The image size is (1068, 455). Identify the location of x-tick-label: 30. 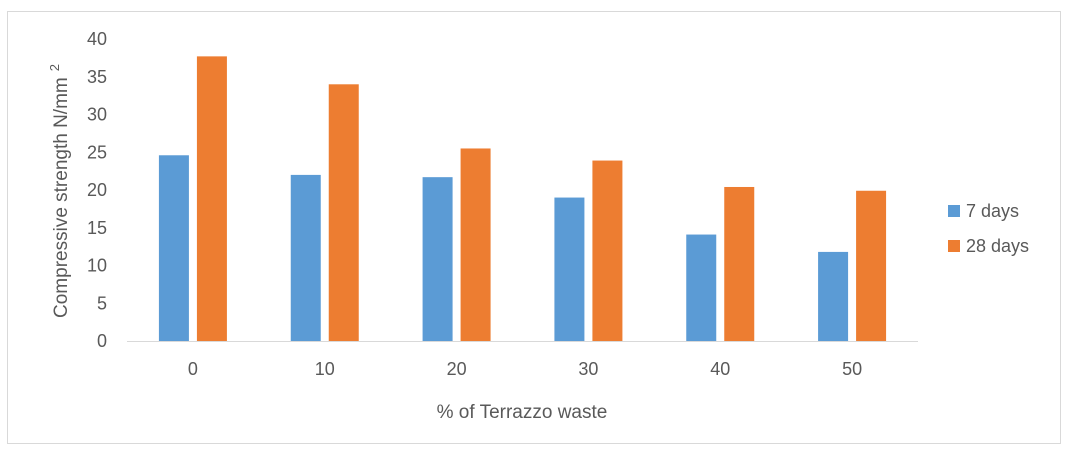
(588, 369).